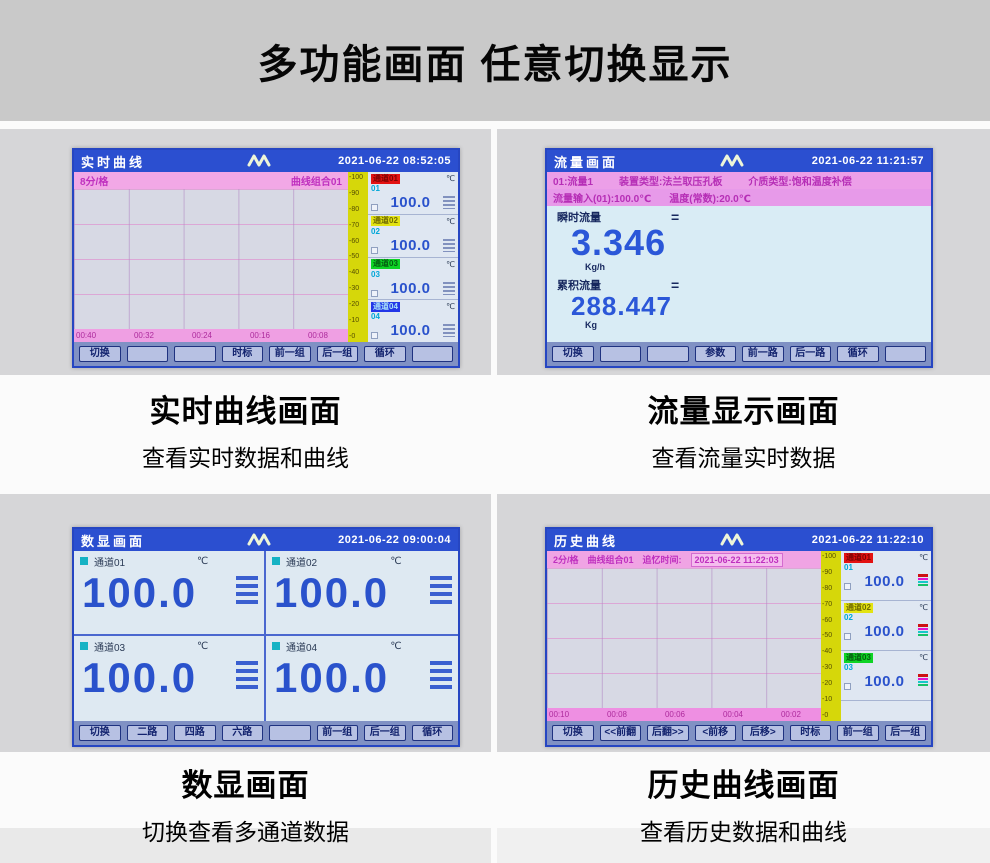 The height and width of the screenshot is (863, 990). I want to click on scale-tick: 30, so click(358, 288).